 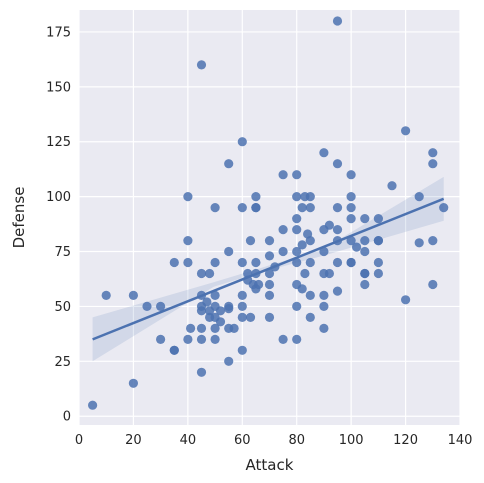 What do you see at coordinates (58, 197) in the screenshot?
I see `y-tick-label: 100` at bounding box center [58, 197].